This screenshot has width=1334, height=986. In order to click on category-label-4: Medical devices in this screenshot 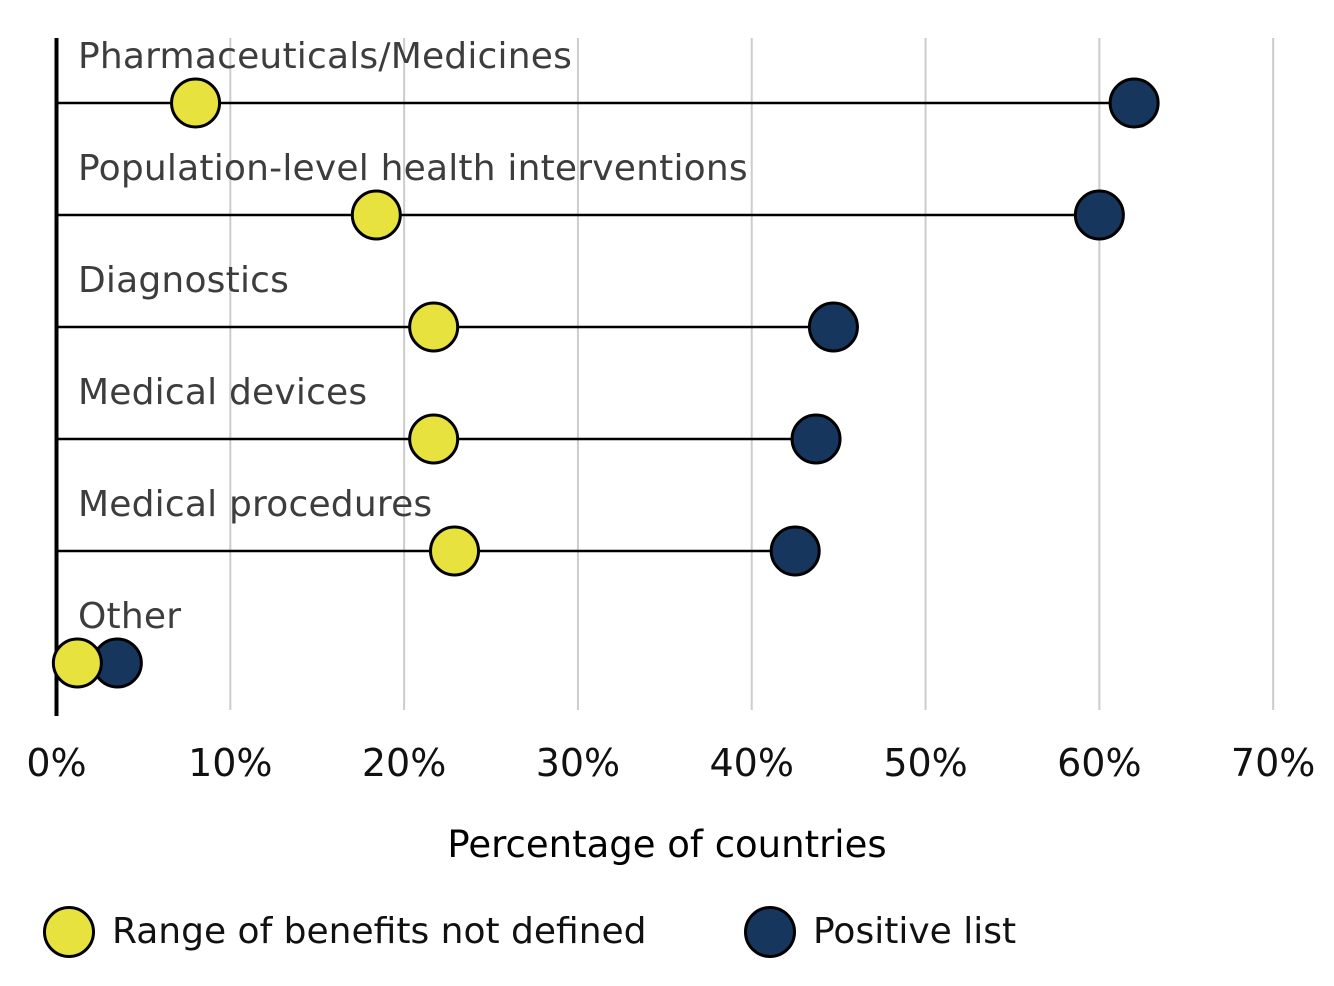, I will do `click(223, 392)`.